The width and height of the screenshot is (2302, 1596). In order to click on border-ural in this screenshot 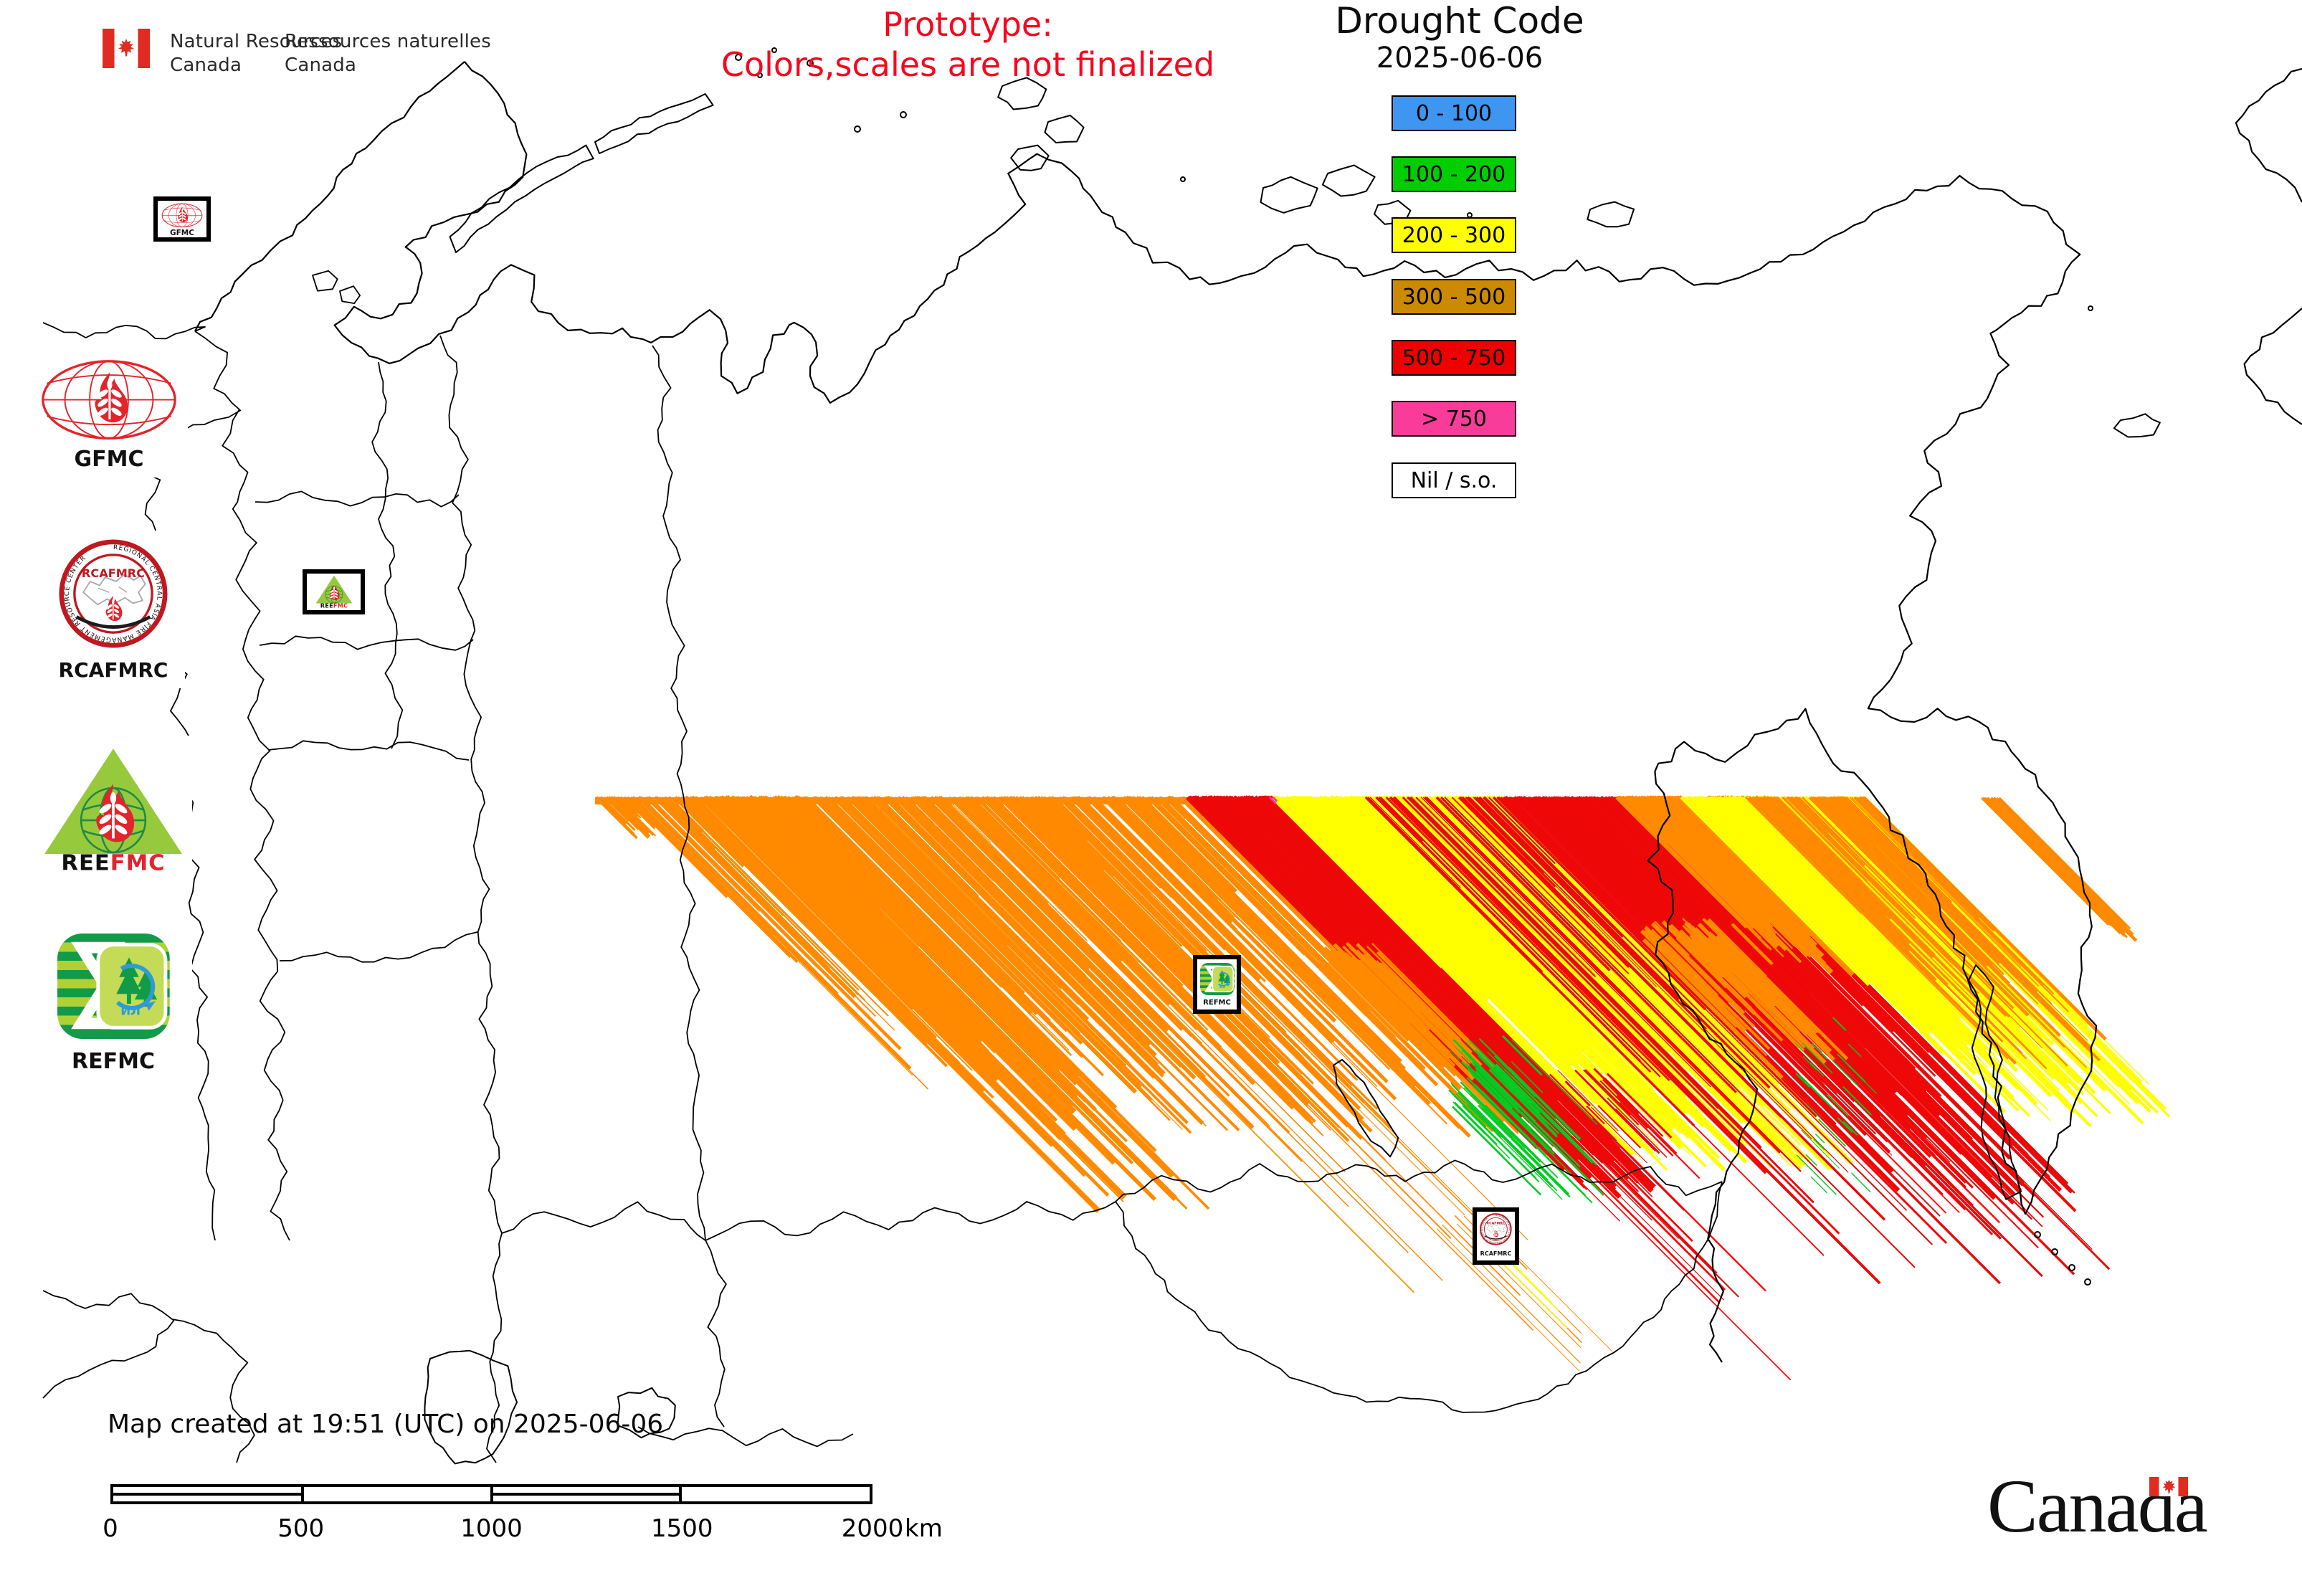, I will do `click(679, 793)`.